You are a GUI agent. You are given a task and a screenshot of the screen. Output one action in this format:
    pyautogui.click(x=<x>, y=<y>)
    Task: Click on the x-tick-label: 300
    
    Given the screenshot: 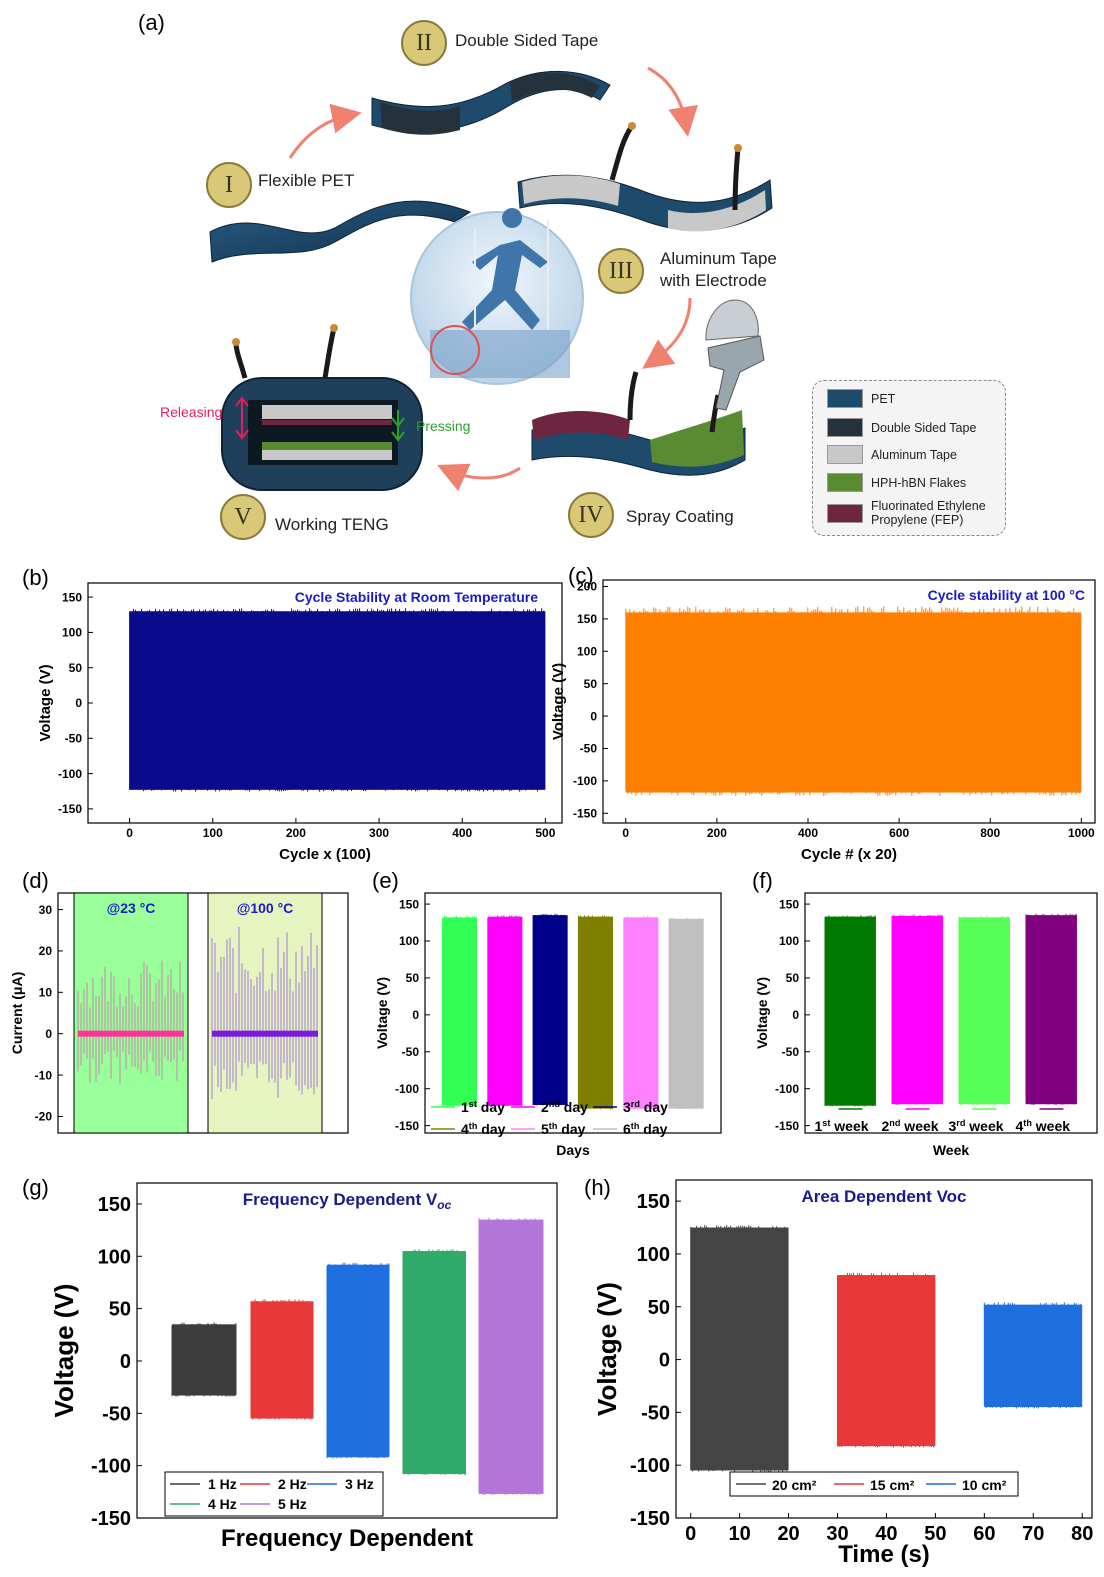 What is the action you would take?
    pyautogui.click(x=379, y=833)
    